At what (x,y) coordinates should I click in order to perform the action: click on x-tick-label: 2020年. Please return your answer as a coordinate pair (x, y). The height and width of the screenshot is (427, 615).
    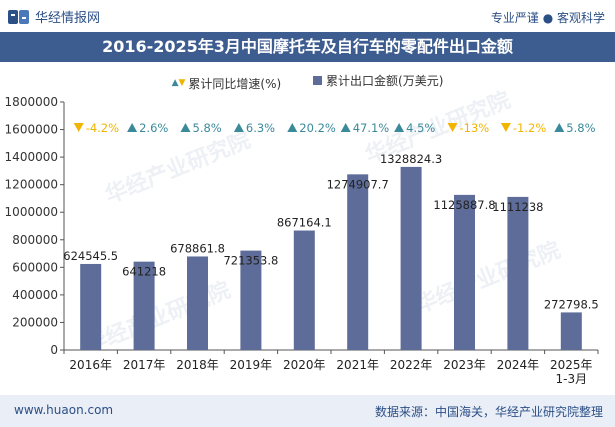
    Looking at the image, I should click on (304, 365).